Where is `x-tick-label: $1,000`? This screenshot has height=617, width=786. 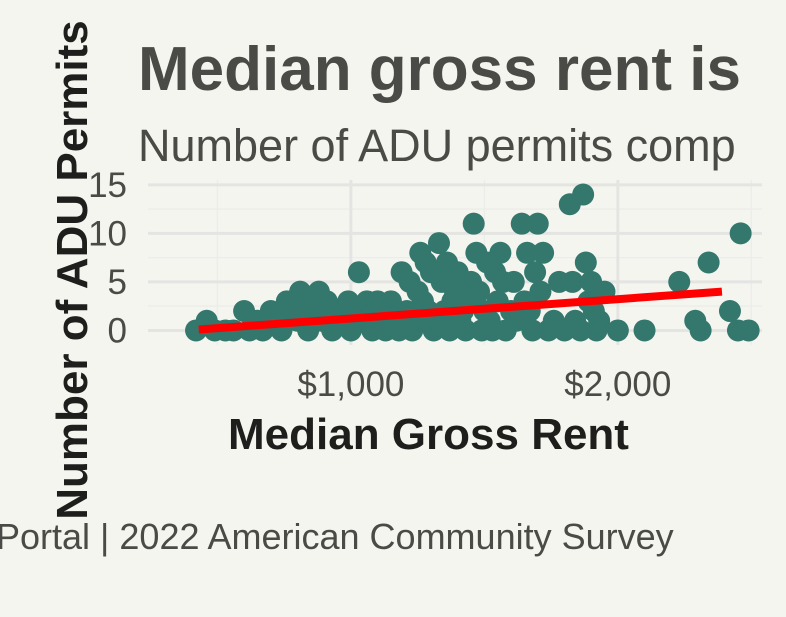 x-tick-label: $1,000 is located at coordinates (350, 384).